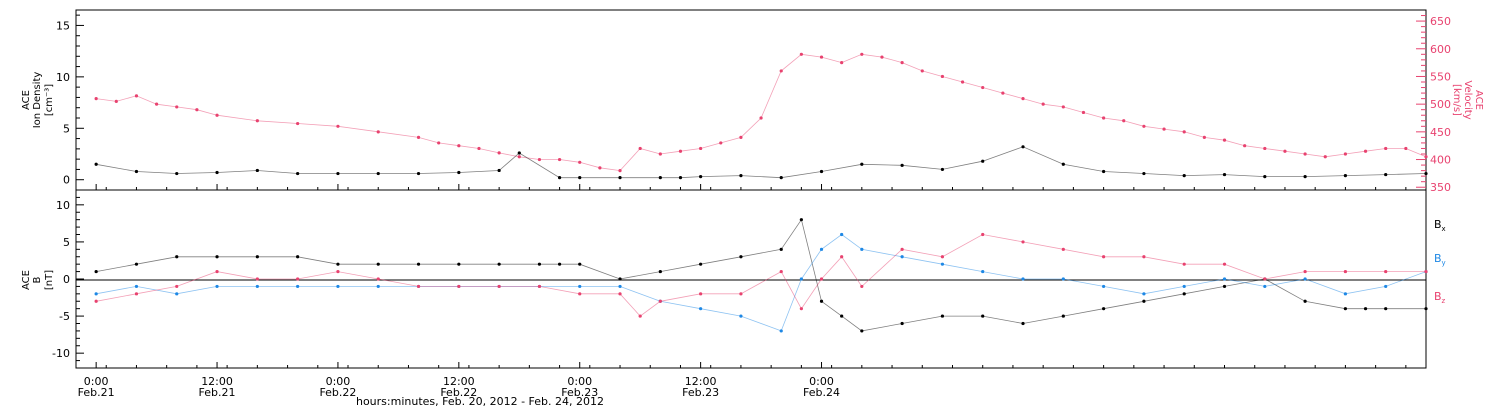 This screenshot has height=410, width=1500. I want to click on x-tick-date-label: Feb.22, so click(458, 392).